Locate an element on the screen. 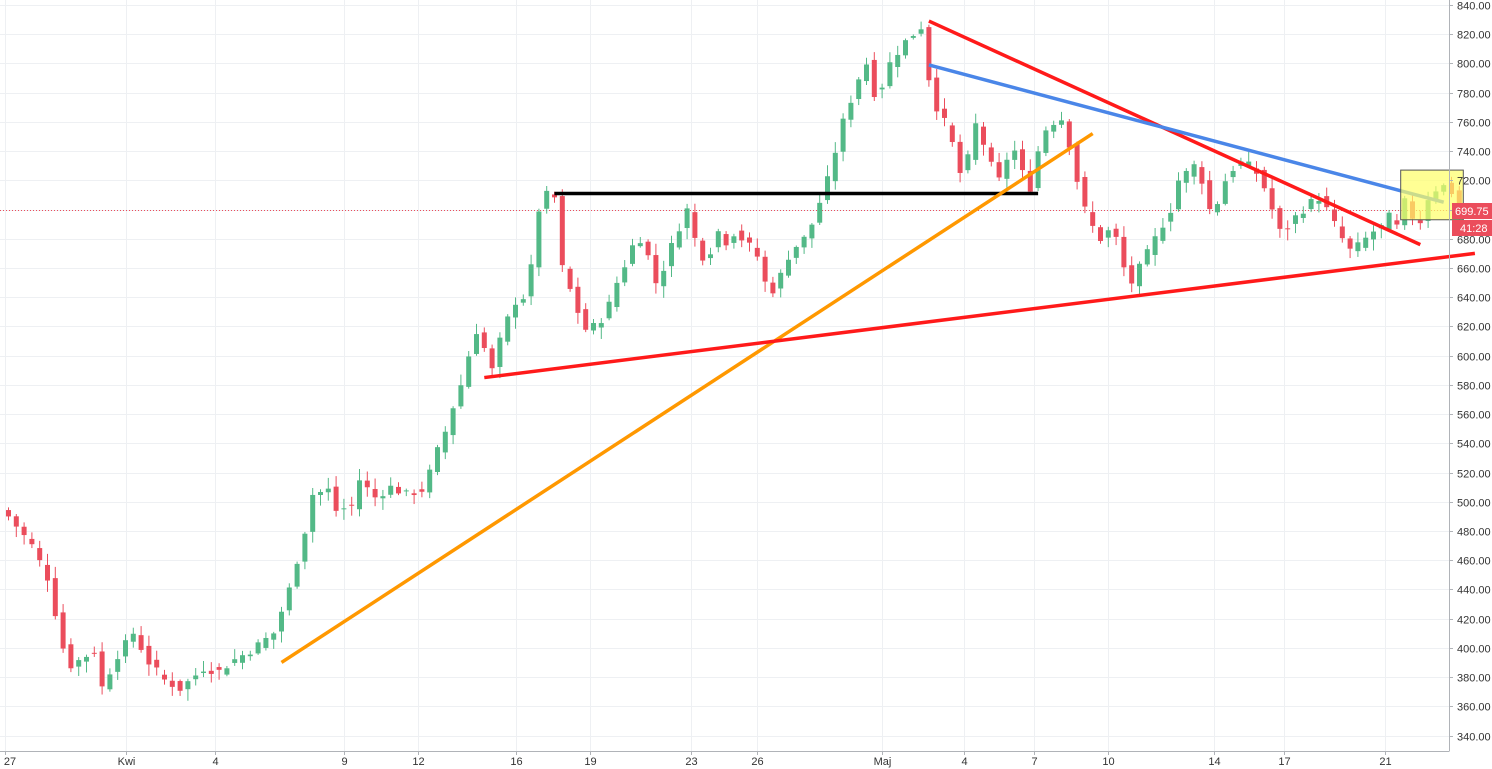 The image size is (1492, 769). price-tick-label: 600.00 is located at coordinates (1474, 358).